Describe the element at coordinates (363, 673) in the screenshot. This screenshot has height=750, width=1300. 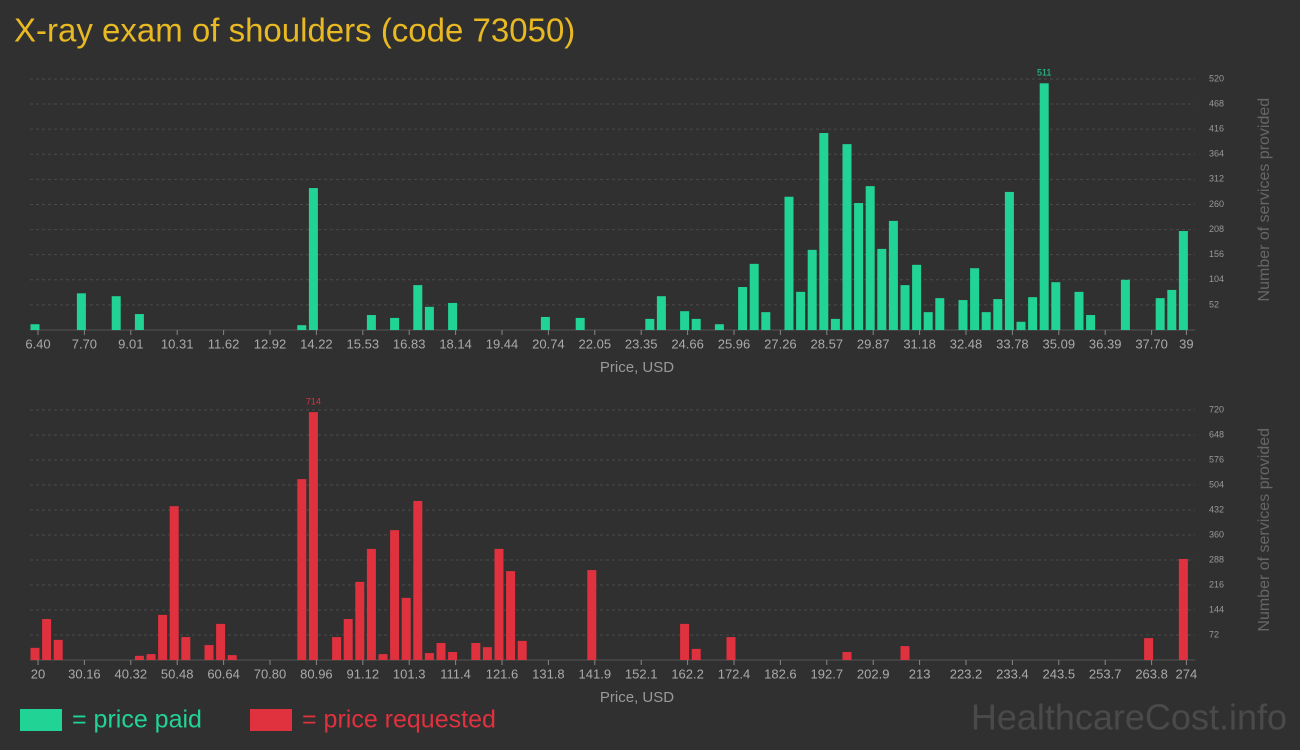
I see `x-tick-label: 91.12` at that location.